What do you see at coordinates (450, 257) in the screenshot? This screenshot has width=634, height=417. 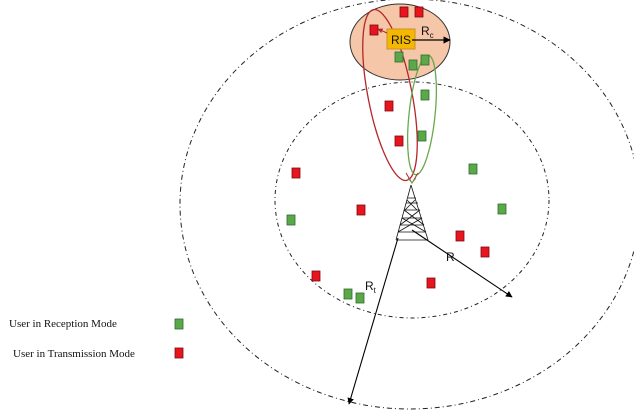 I see `r-label: R` at bounding box center [450, 257].